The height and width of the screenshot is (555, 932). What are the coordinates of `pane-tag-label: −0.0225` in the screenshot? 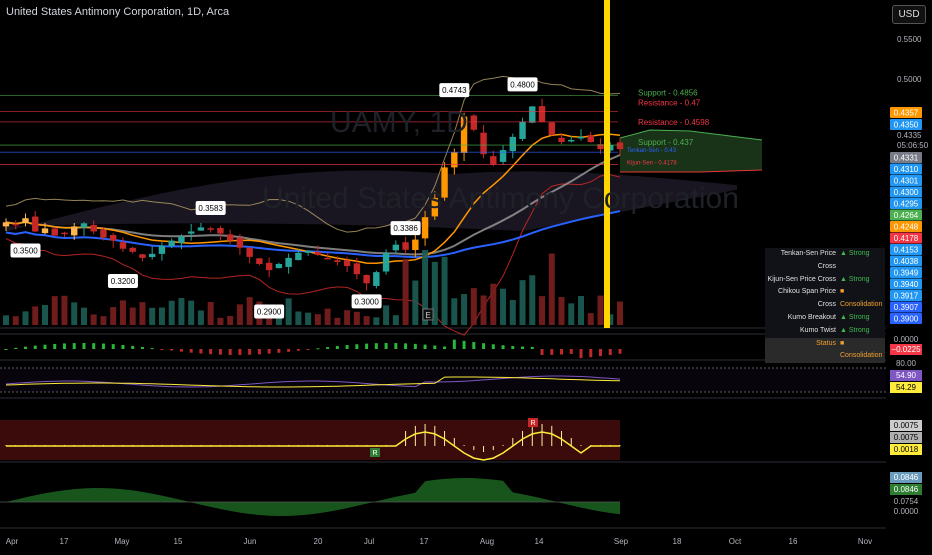 It's located at (906, 349).